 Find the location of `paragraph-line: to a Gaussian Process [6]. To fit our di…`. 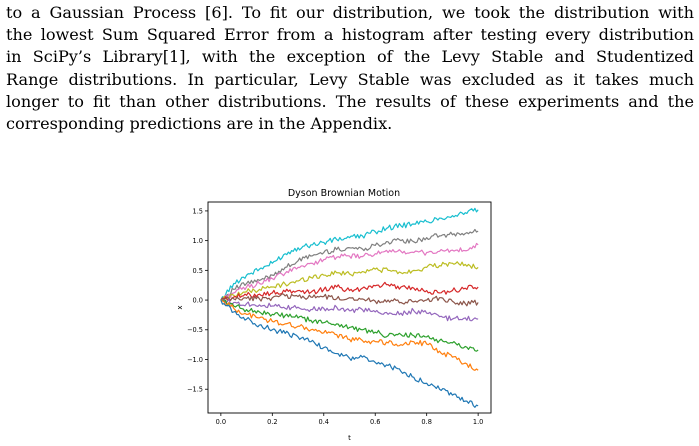

paragraph-line: to a Gaussian Process [6]. To fit our di… is located at coordinates (350, 12).